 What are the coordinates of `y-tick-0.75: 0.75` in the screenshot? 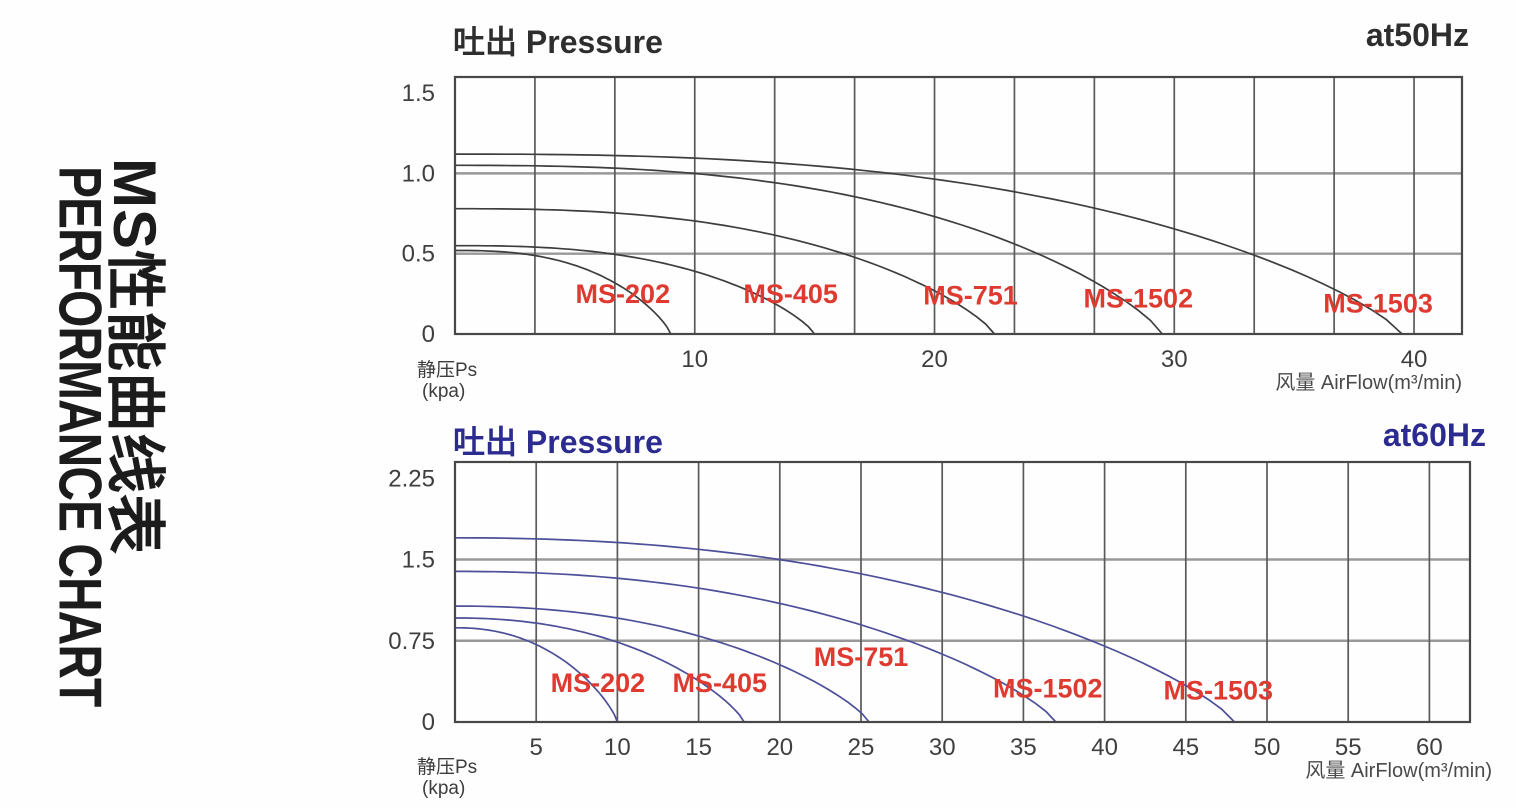 It's located at (411, 641).